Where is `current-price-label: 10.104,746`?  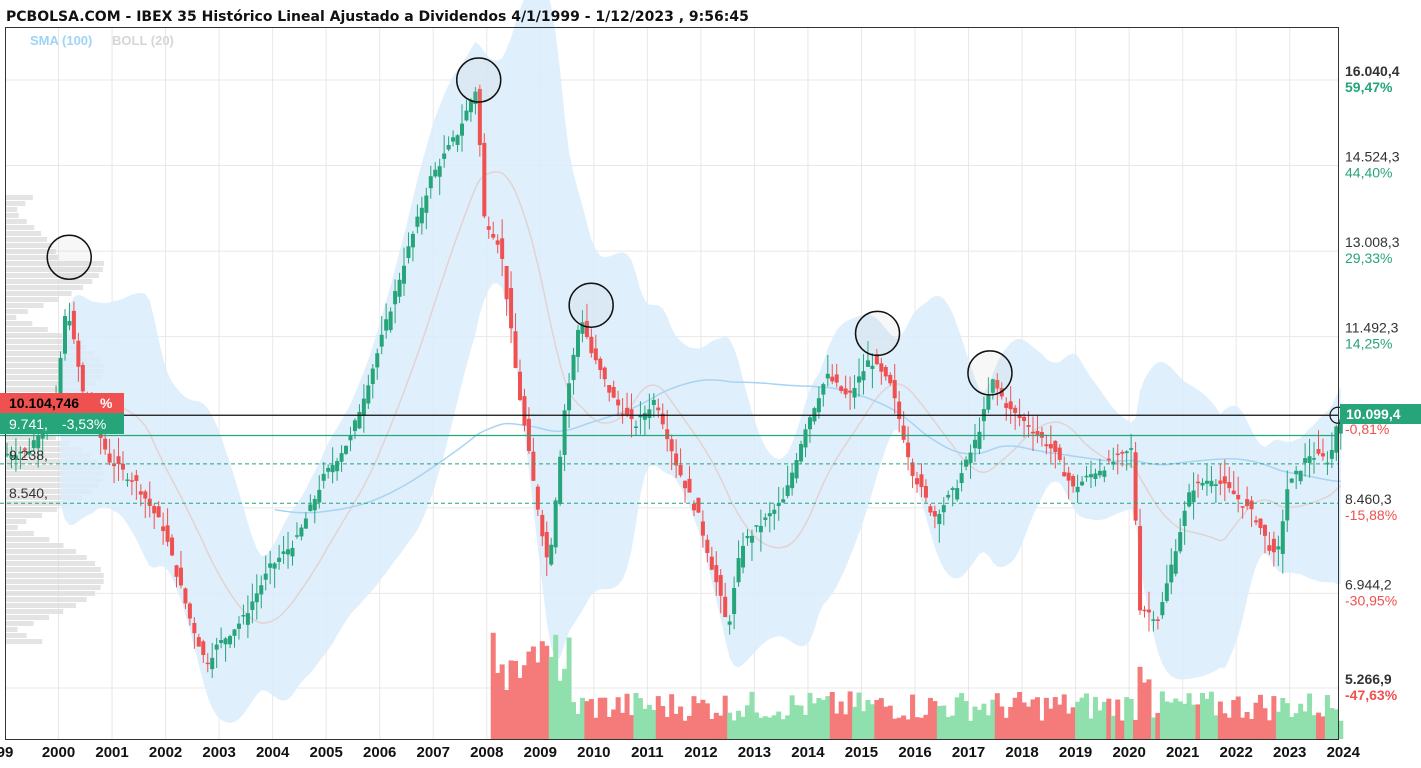
current-price-label: 10.104,746 is located at coordinates (44, 403).